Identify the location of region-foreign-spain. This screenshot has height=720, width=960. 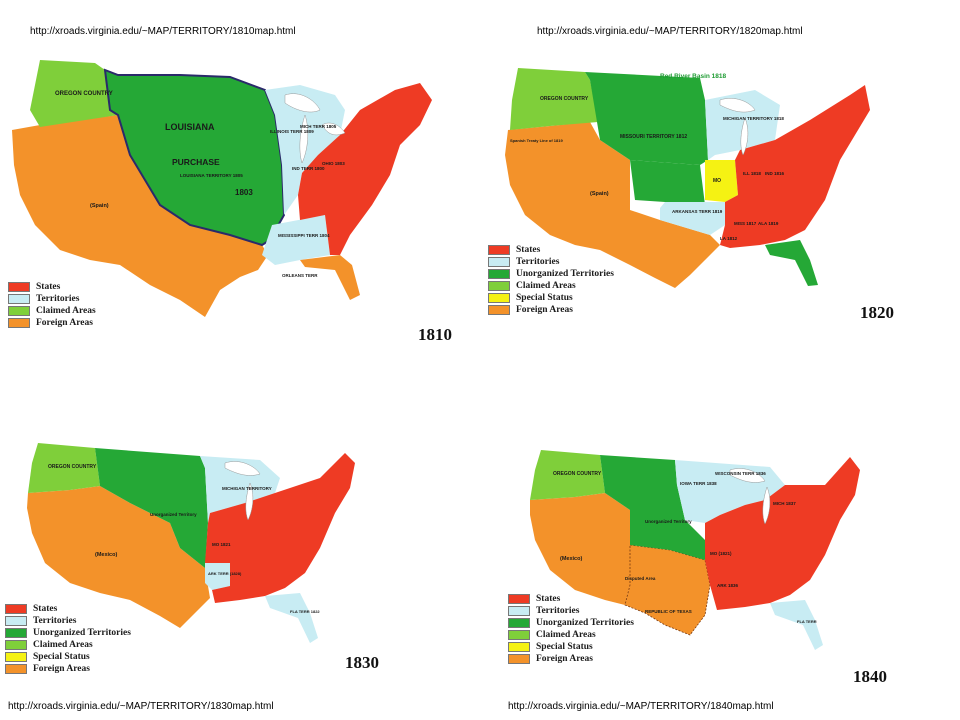
(612, 205).